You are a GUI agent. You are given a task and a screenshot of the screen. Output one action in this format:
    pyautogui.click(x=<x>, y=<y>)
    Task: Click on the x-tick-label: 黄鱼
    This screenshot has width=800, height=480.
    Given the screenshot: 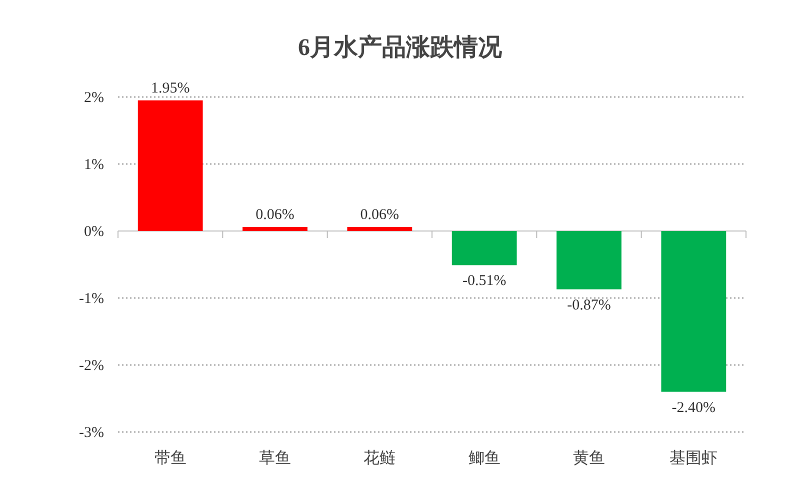 What is the action you would take?
    pyautogui.click(x=589, y=458)
    